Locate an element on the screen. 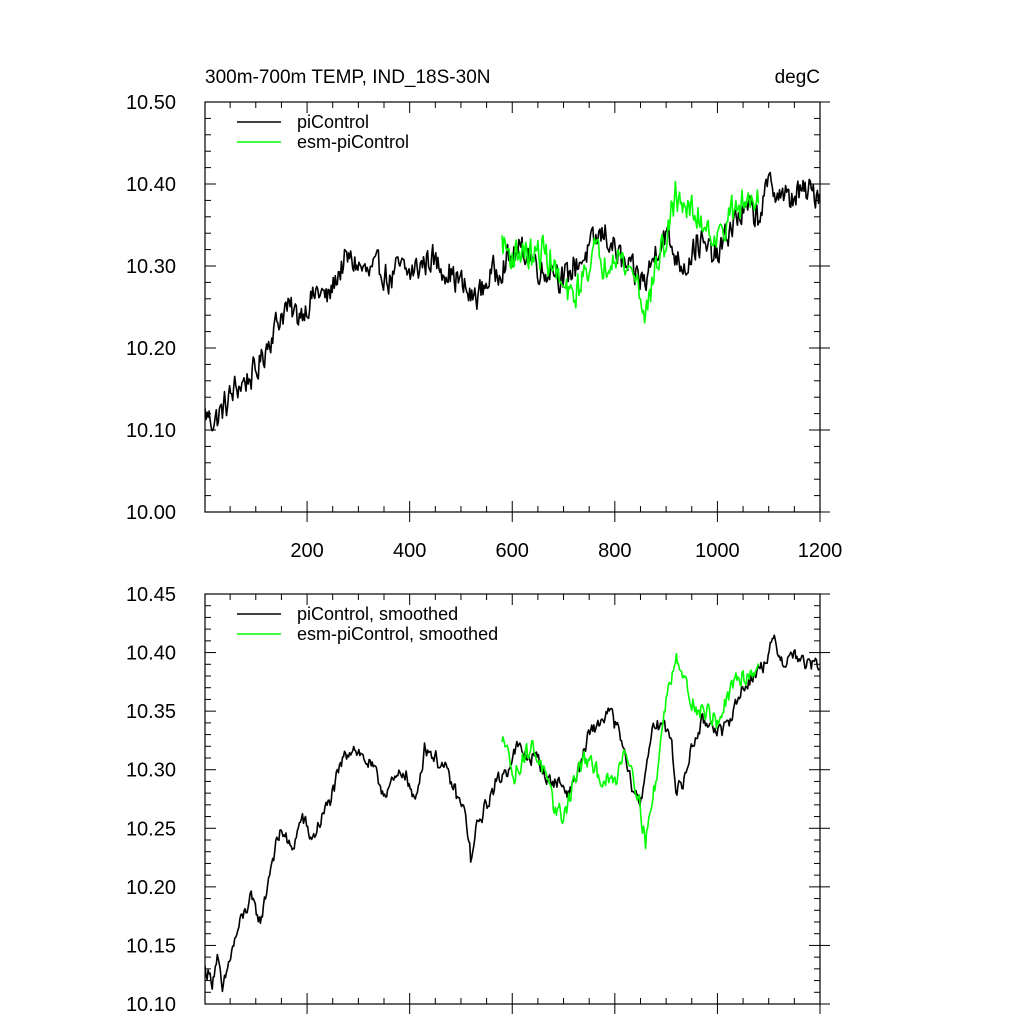 The image size is (1024, 1024). legend-label: piControl is located at coordinates (333, 122).